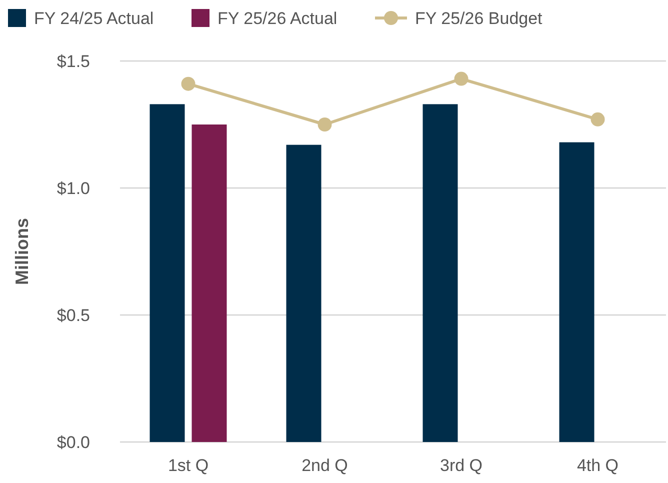  I want to click on x-tick-label: 2nd Q, so click(325, 465).